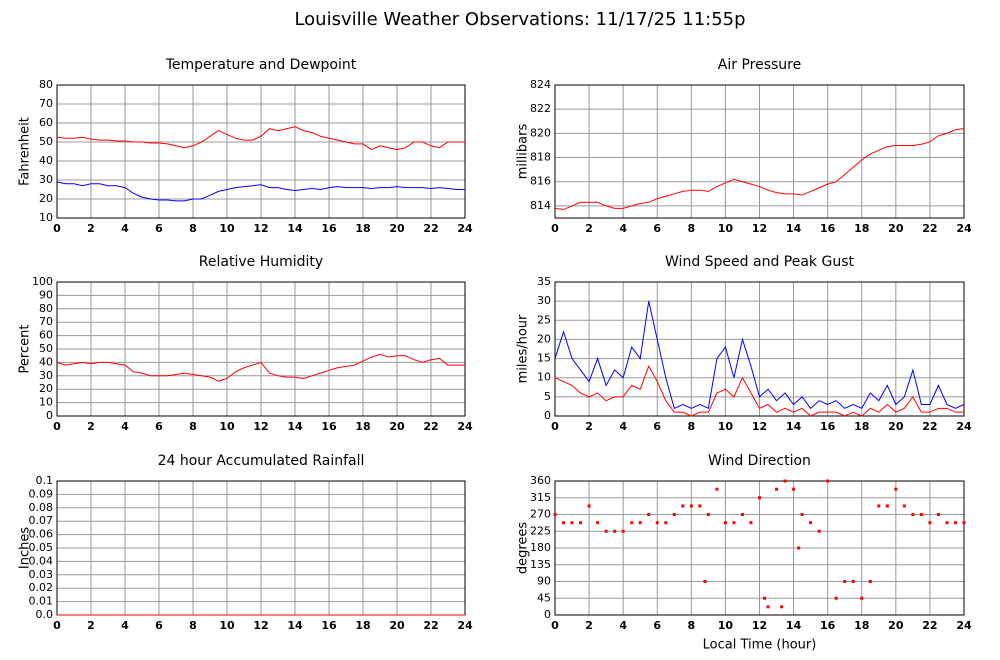 The width and height of the screenshot is (1000, 660). Describe the element at coordinates (46, 402) in the screenshot. I see `y-tick-label: 10` at that location.